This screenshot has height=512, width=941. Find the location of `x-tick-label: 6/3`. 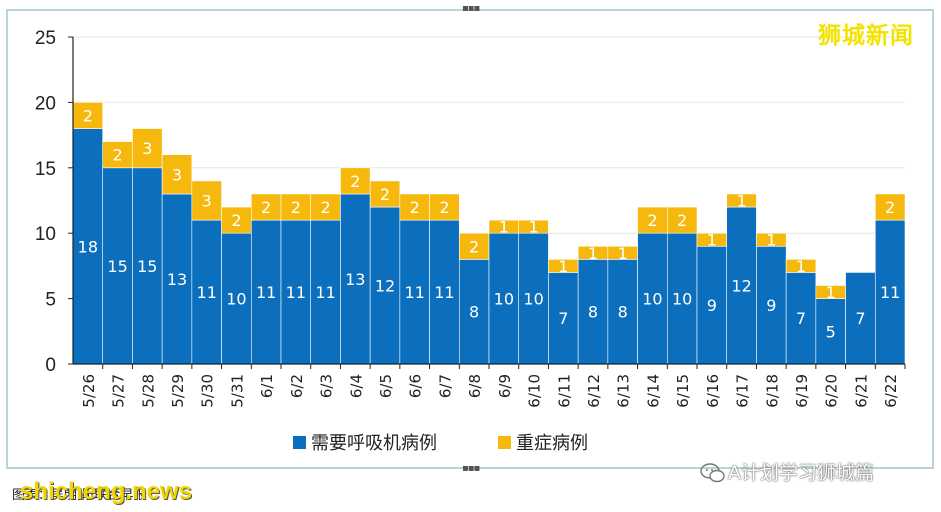

x-tick-label: 6/3 is located at coordinates (327, 386).